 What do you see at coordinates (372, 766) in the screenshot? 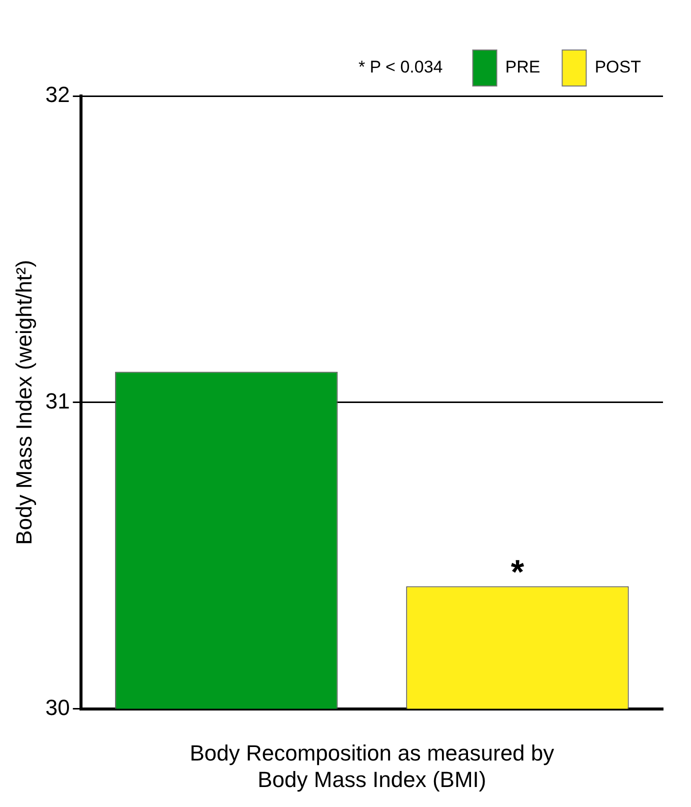
I see `x-axis-title: Body Recomposition as measured by Body Mass Index (BMI)` at bounding box center [372, 766].